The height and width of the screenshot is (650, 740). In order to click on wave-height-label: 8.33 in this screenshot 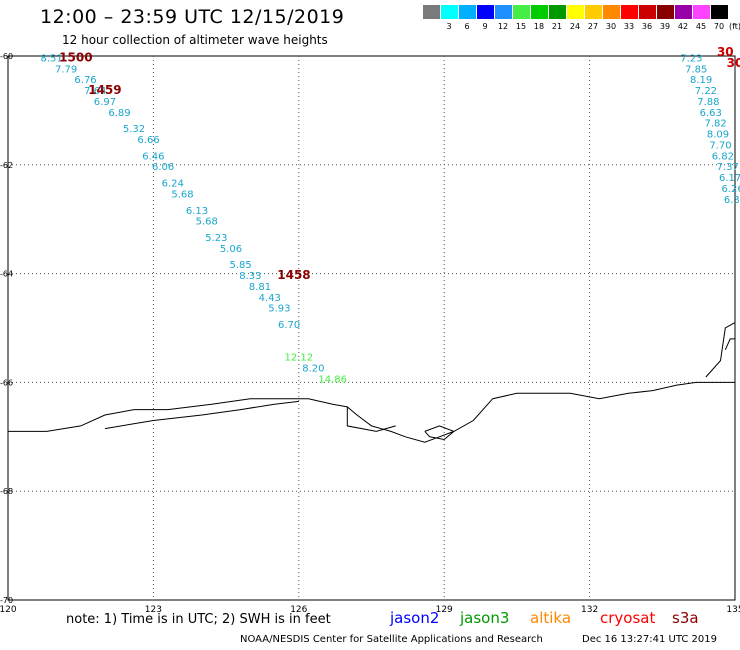, I will do `click(250, 276)`.